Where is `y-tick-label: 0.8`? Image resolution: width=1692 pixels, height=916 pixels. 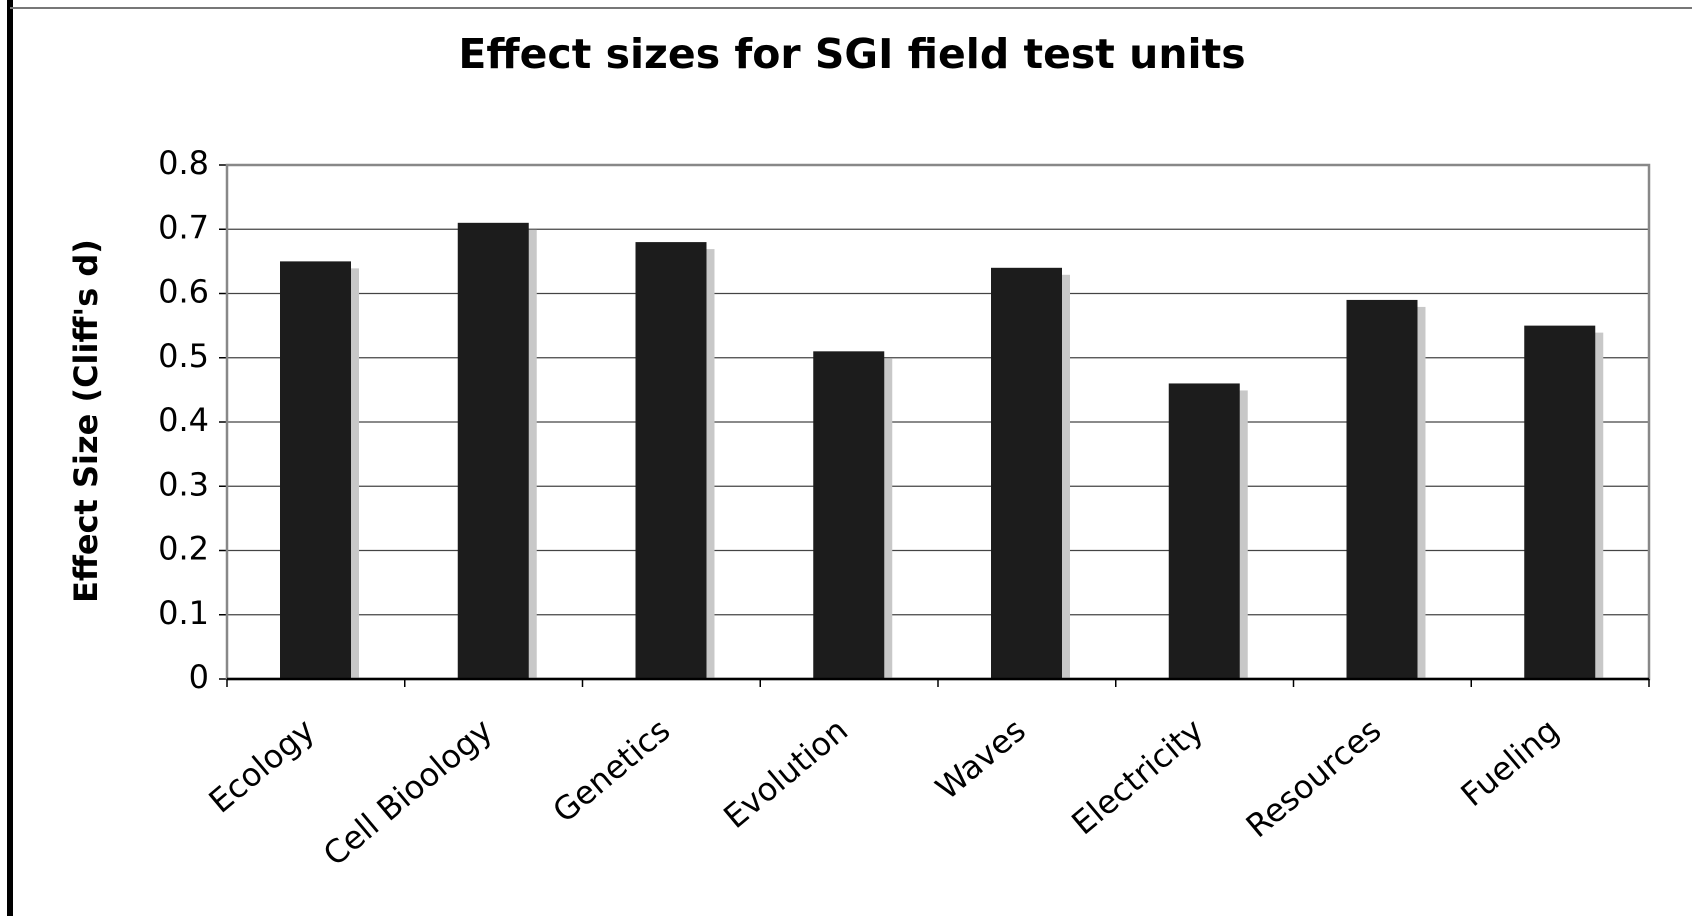
y-tick-label: 0.8 is located at coordinates (183, 163).